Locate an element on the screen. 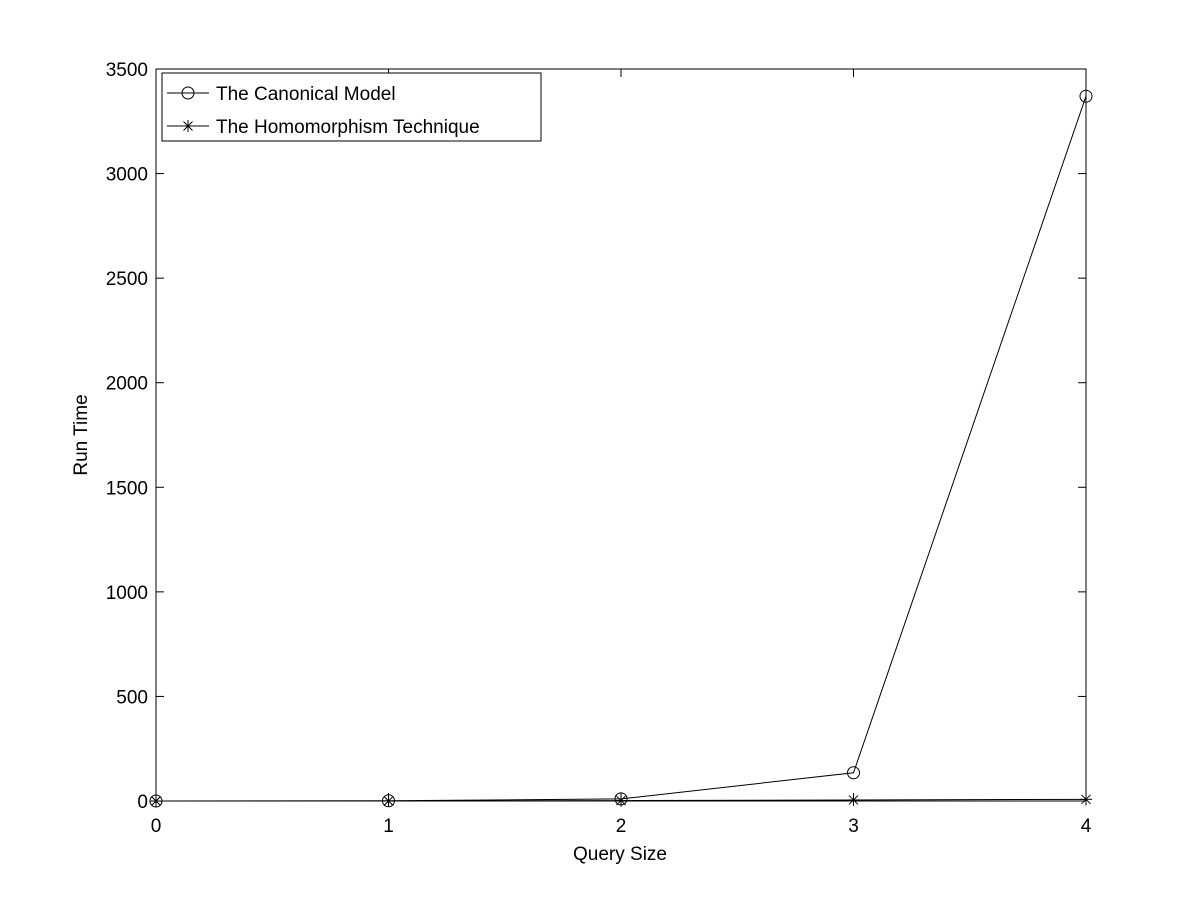 Image resolution: width=1200 pixels, height=900 pixels. y-axis-label: Run Time is located at coordinates (81, 434).